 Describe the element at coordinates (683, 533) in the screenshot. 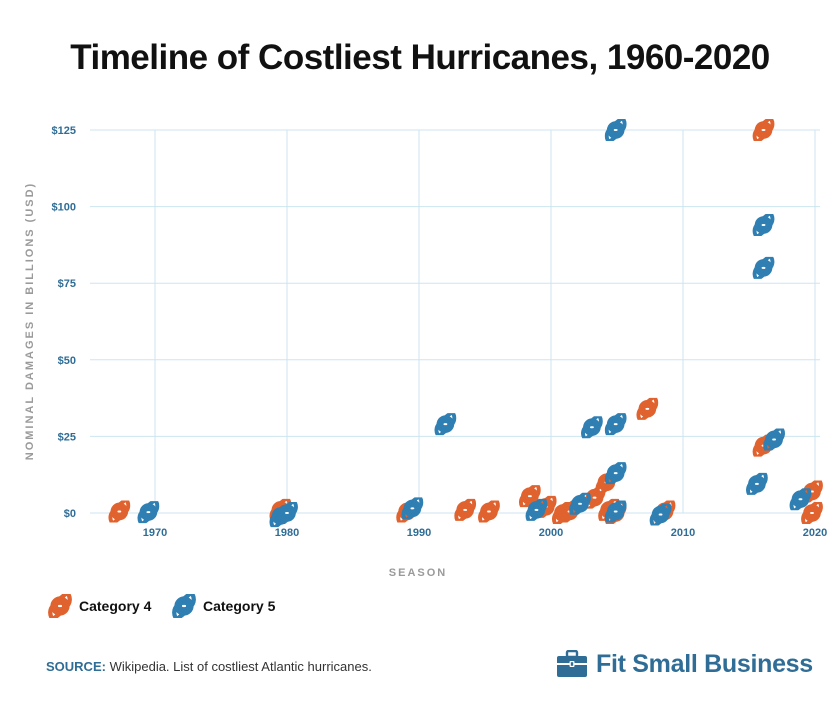

I see `x-tick-label: 2010` at that location.